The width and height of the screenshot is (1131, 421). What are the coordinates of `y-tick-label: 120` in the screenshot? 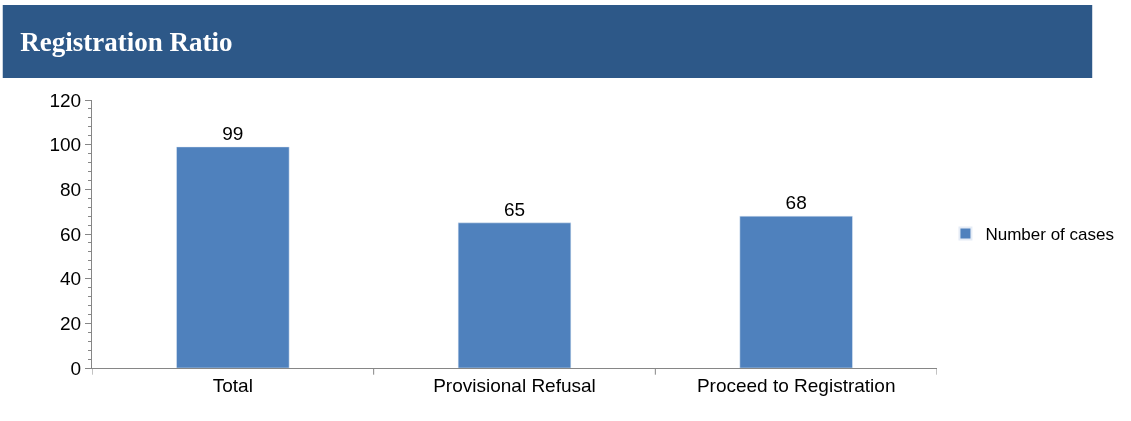 It's located at (65, 100).